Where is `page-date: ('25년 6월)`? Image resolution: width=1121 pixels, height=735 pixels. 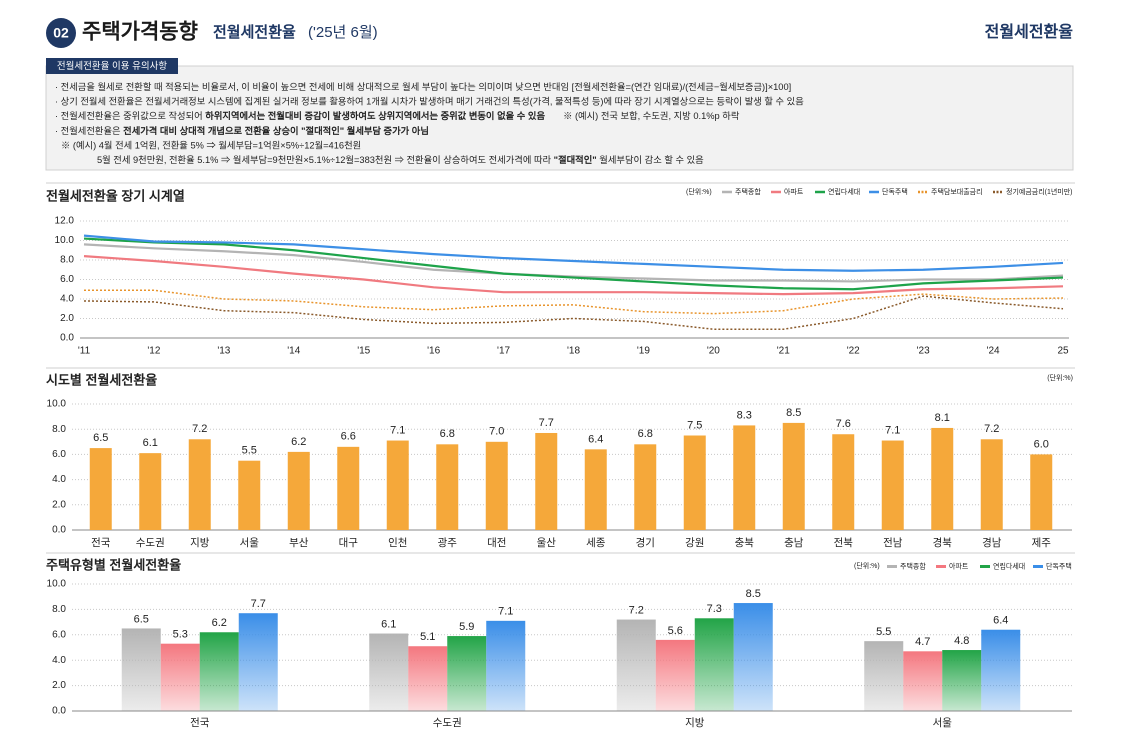
page-date: ('25년 6월) is located at coordinates (343, 32).